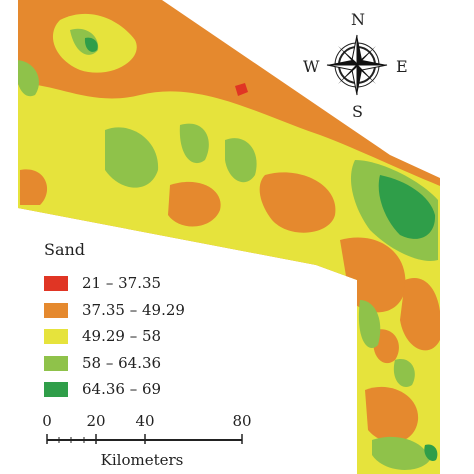 This screenshot has height=474, width=474. I want to click on legend-item: 49.29 – 58, so click(102, 336).